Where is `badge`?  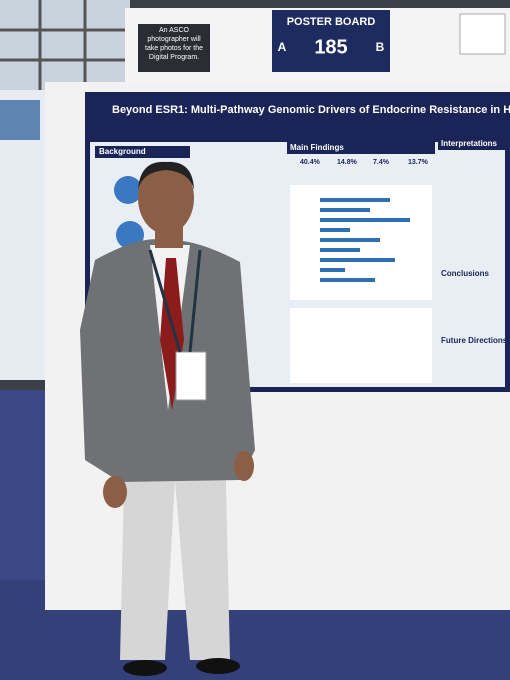 badge is located at coordinates (191, 376).